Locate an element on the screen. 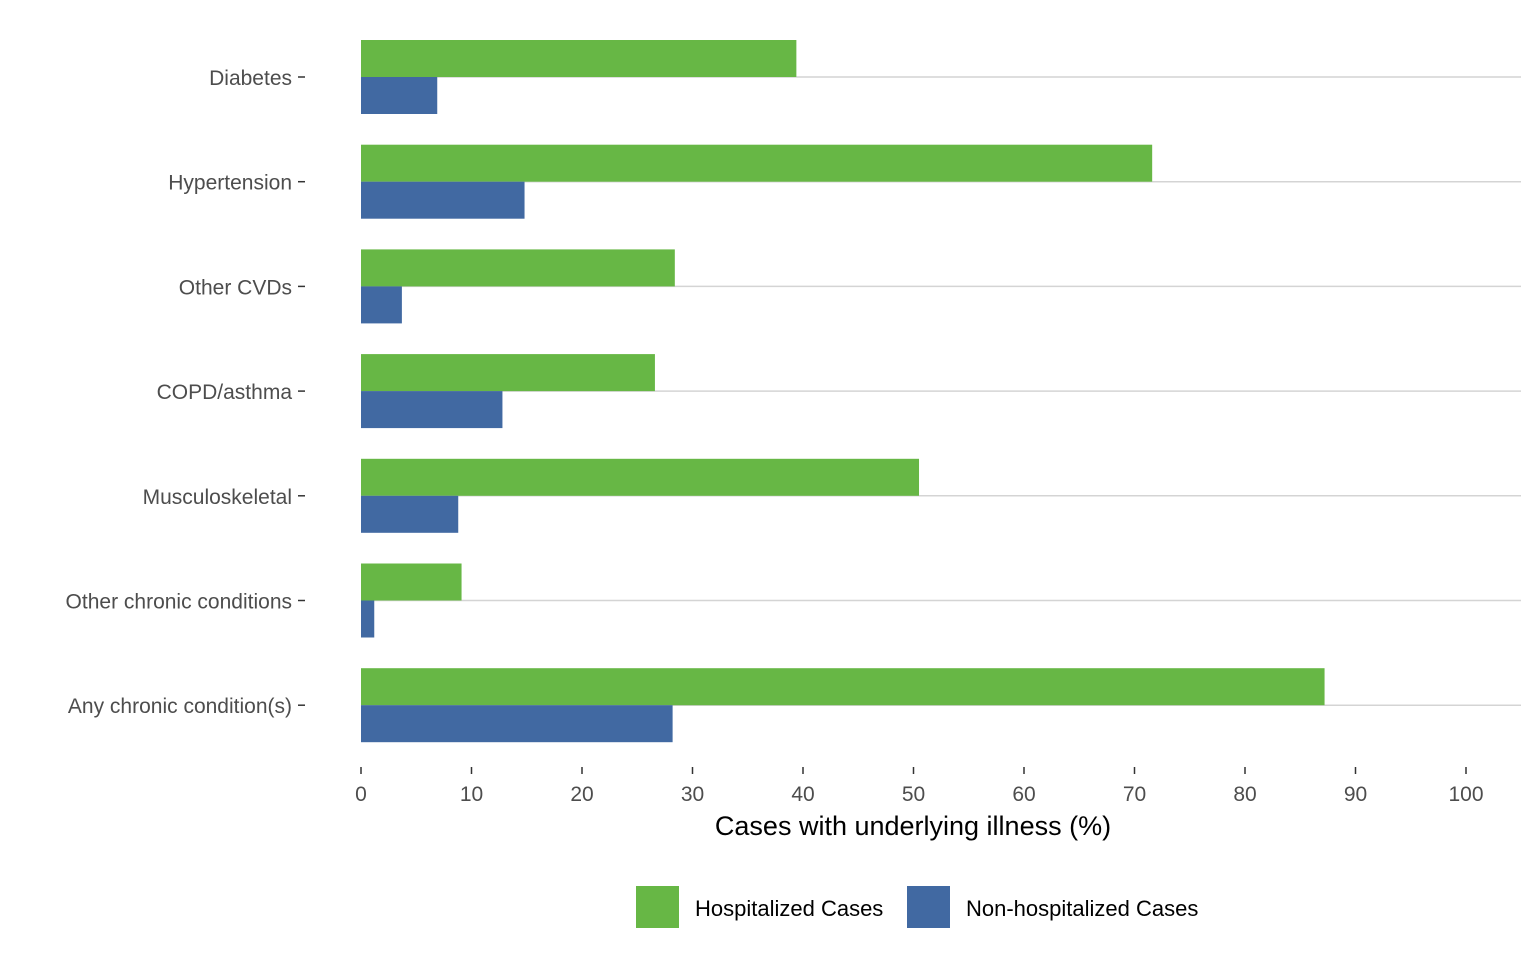 This screenshot has width=1536, height=965. x-tick-label: 50 is located at coordinates (913, 794).